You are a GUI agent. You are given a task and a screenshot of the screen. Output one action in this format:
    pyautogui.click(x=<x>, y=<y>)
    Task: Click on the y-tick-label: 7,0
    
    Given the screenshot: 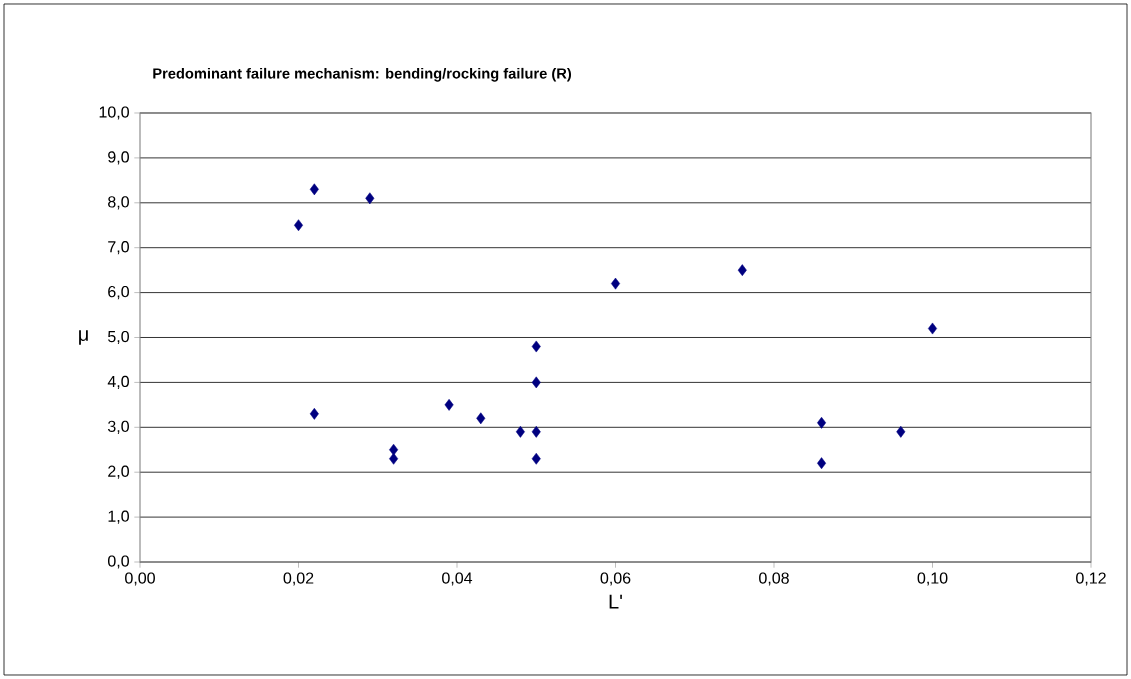 What is the action you would take?
    pyautogui.click(x=118, y=248)
    